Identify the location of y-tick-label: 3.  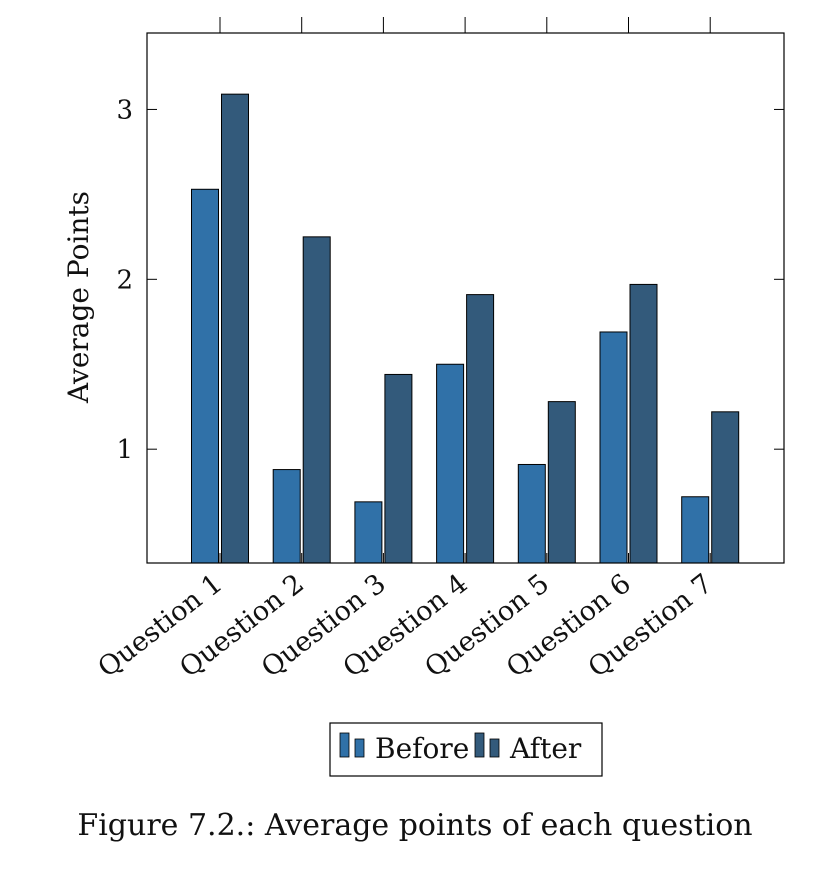
(124, 110).